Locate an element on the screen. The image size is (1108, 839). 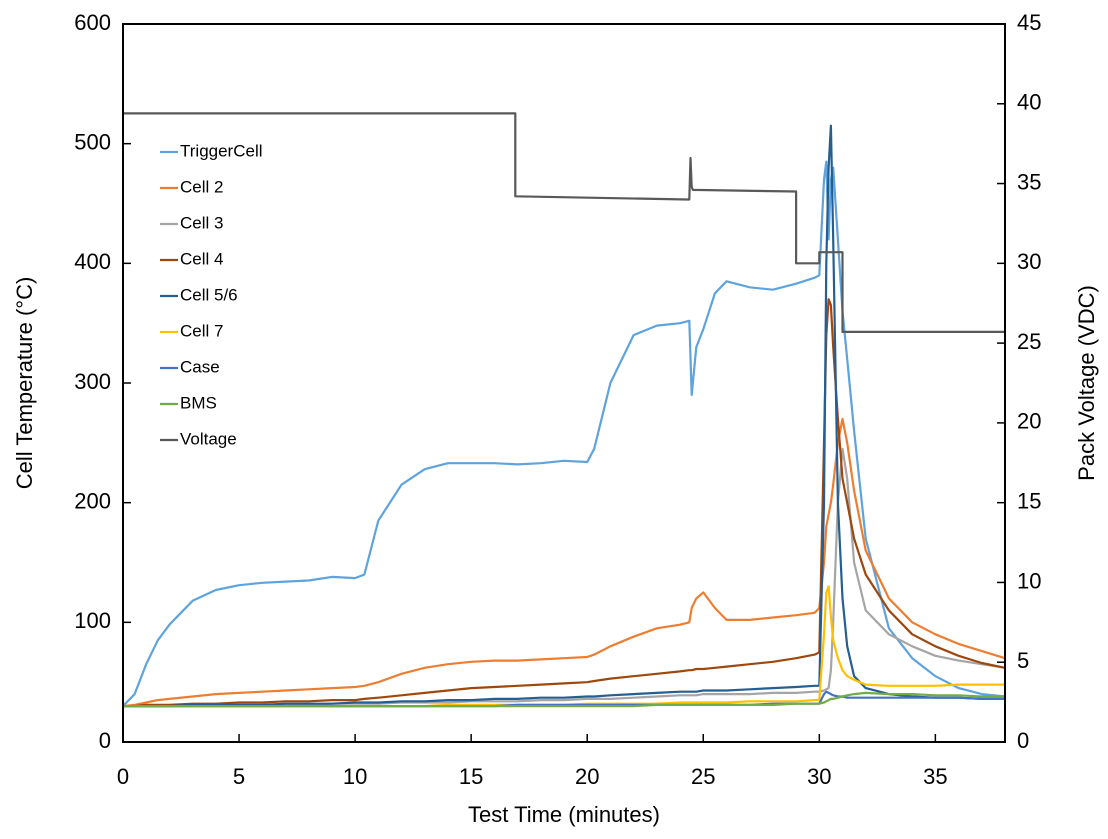
x-tick-label: 35 is located at coordinates (935, 776).